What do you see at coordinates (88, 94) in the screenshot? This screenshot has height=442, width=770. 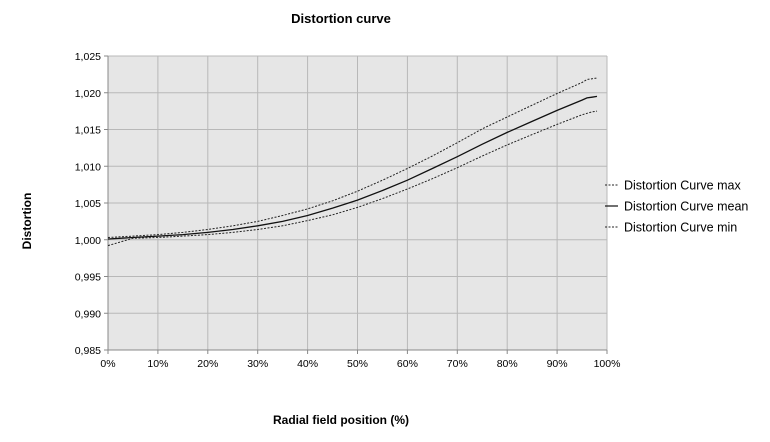 I see `y-tick-label: 1,020` at bounding box center [88, 94].